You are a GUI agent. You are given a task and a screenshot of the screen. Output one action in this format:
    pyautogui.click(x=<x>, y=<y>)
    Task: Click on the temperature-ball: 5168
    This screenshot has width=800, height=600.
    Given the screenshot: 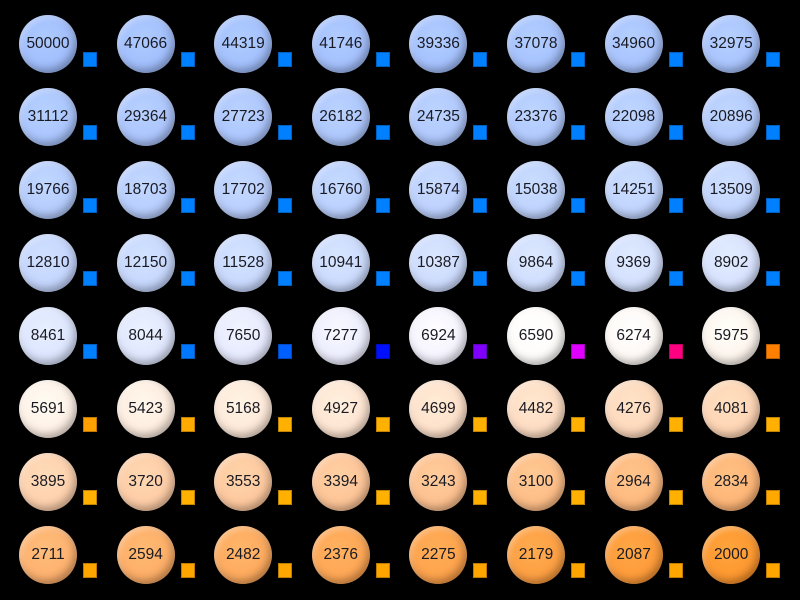 What is the action you would take?
    pyautogui.click(x=243, y=409)
    